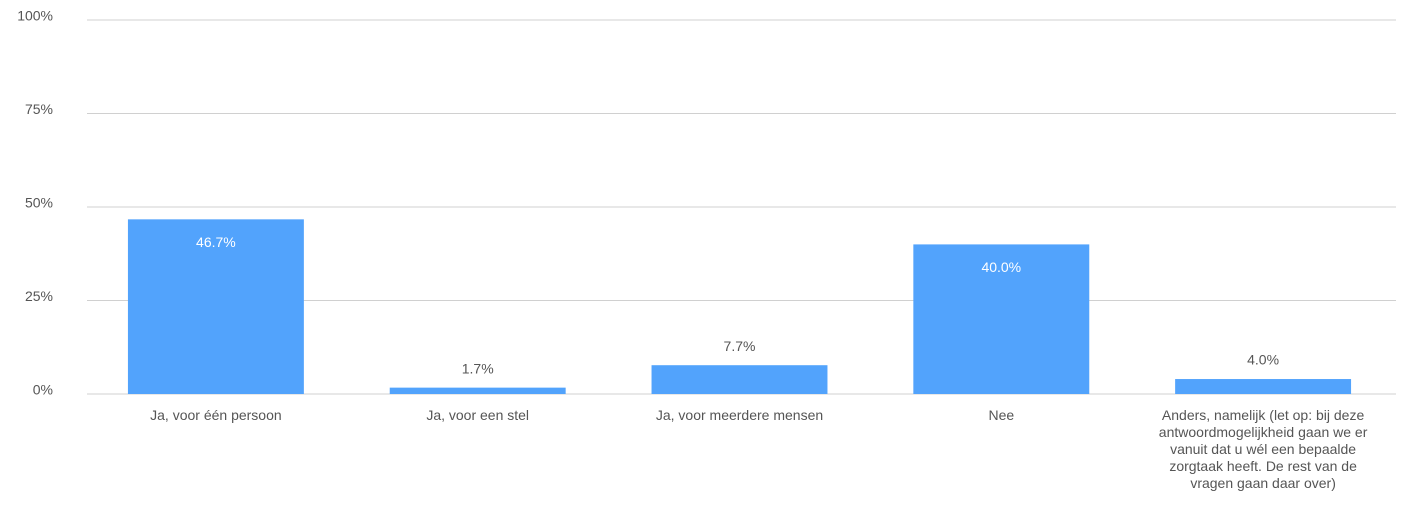 This screenshot has width=1406, height=525. What do you see at coordinates (1001, 267) in the screenshot?
I see `data-label: 40.0%` at bounding box center [1001, 267].